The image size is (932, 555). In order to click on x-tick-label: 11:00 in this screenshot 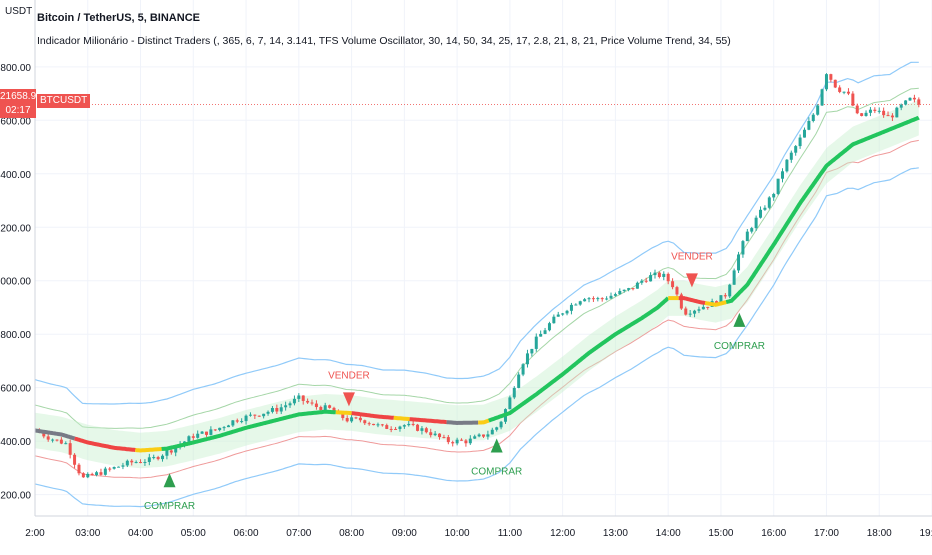, I will do `click(510, 533)`.